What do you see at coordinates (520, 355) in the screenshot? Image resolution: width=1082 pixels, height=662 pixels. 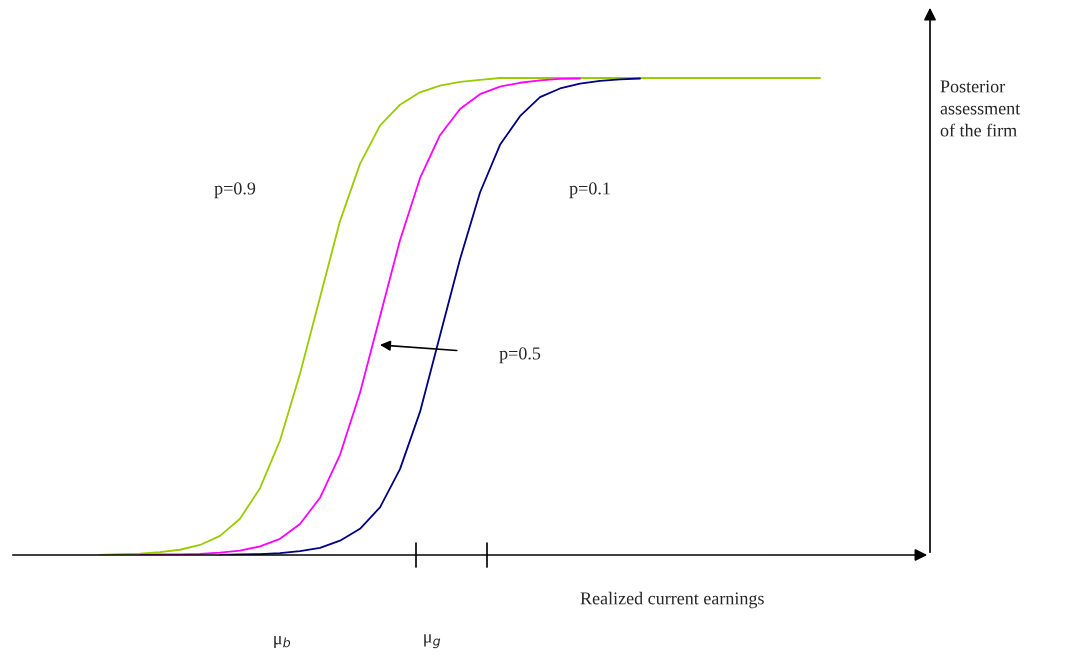 I see `annotation: p=0.5` at bounding box center [520, 355].